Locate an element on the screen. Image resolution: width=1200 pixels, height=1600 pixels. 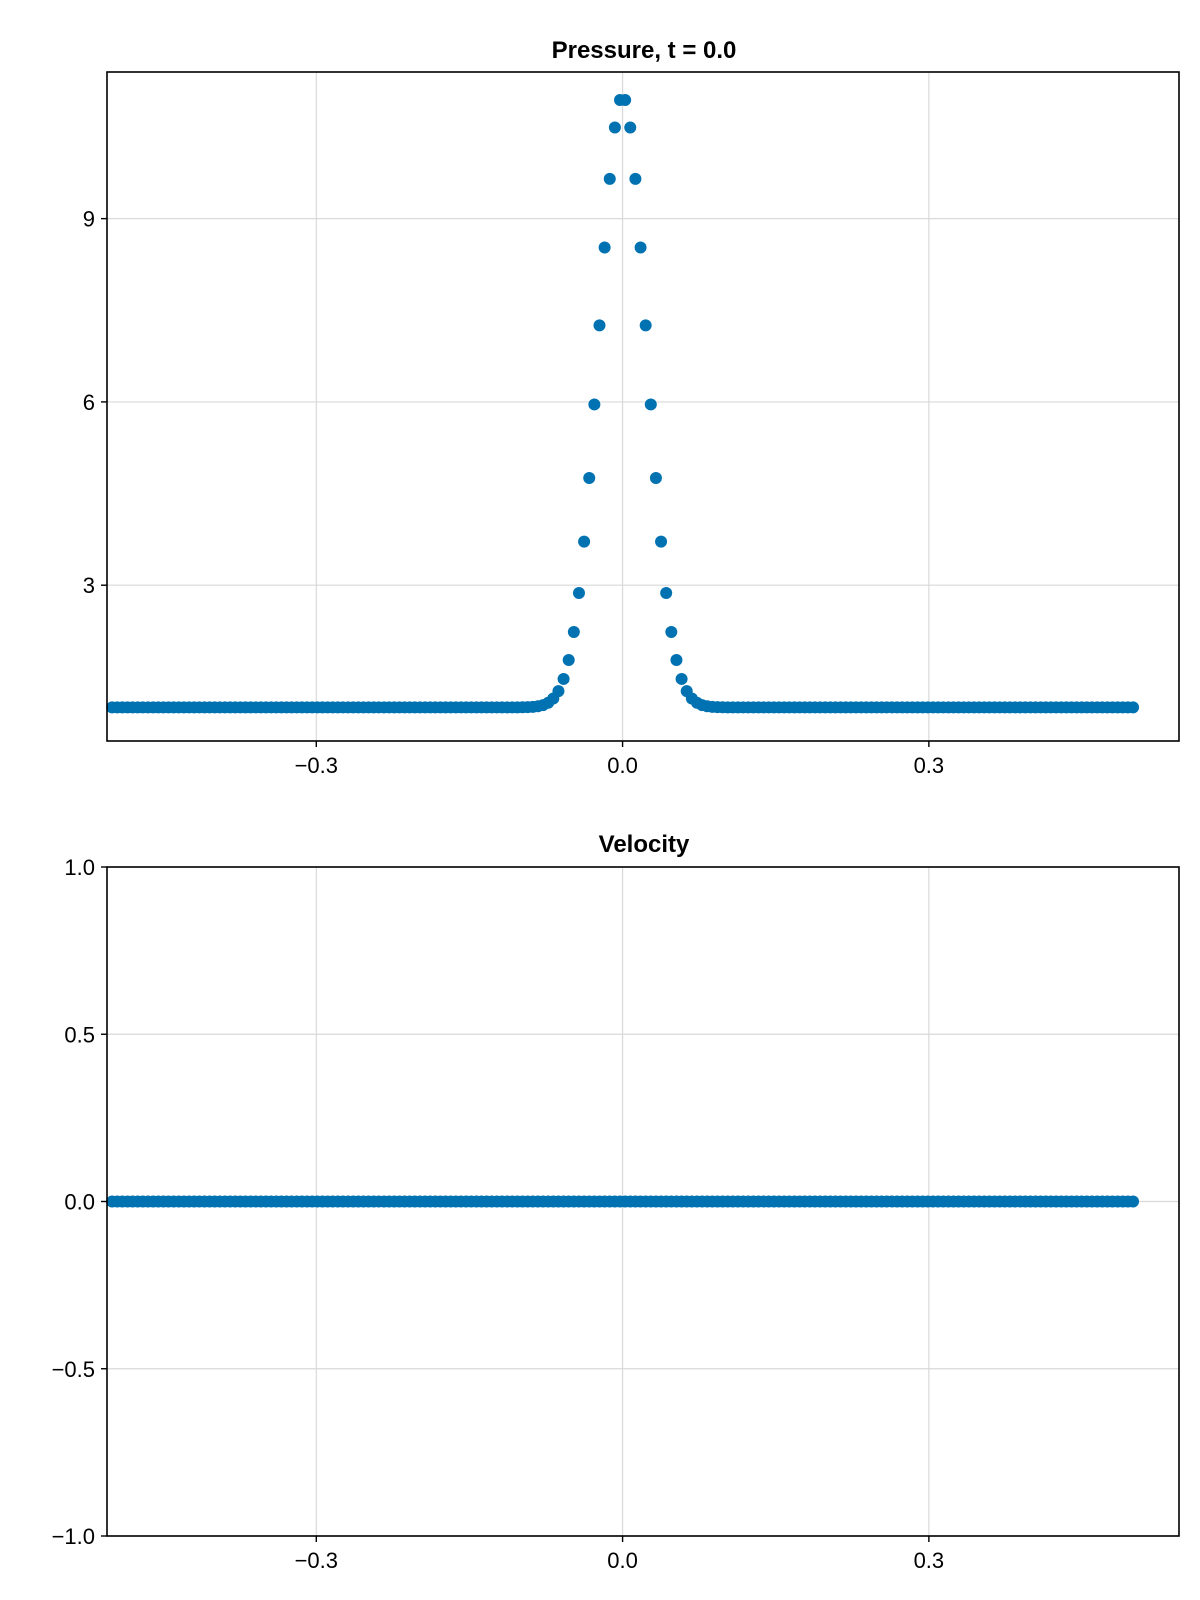
pressure-x-tick-label: −0.3 is located at coordinates (316, 765).